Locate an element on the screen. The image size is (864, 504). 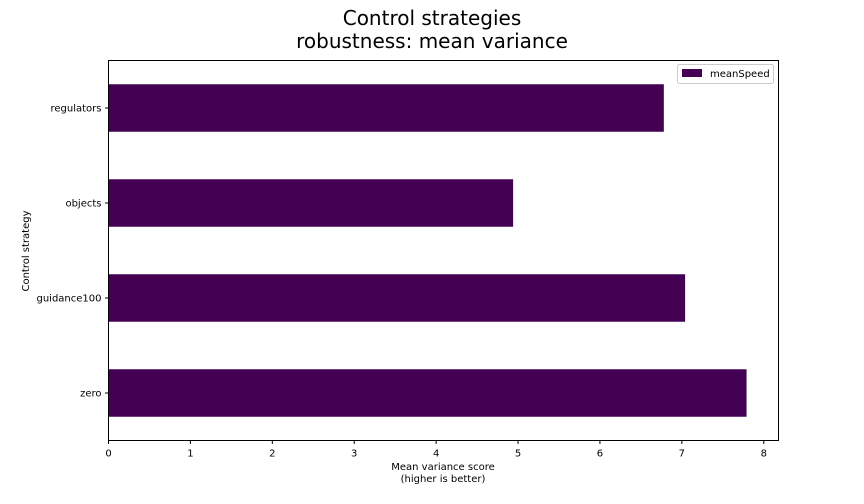
x-tick-label: 1 is located at coordinates (190, 454).